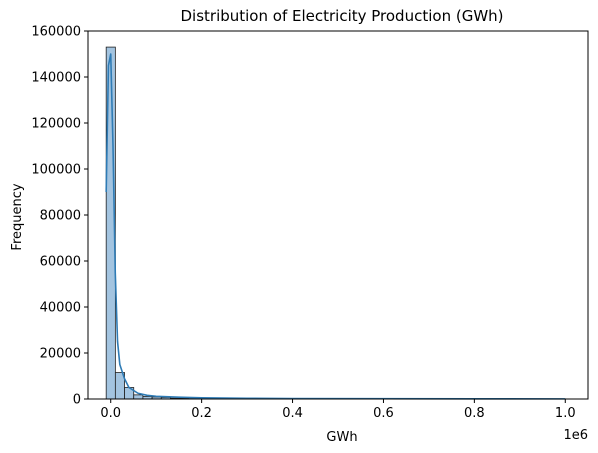 This screenshot has height=453, width=598. Describe the element at coordinates (201, 413) in the screenshot. I see `x-tick-label: 0.2` at that location.